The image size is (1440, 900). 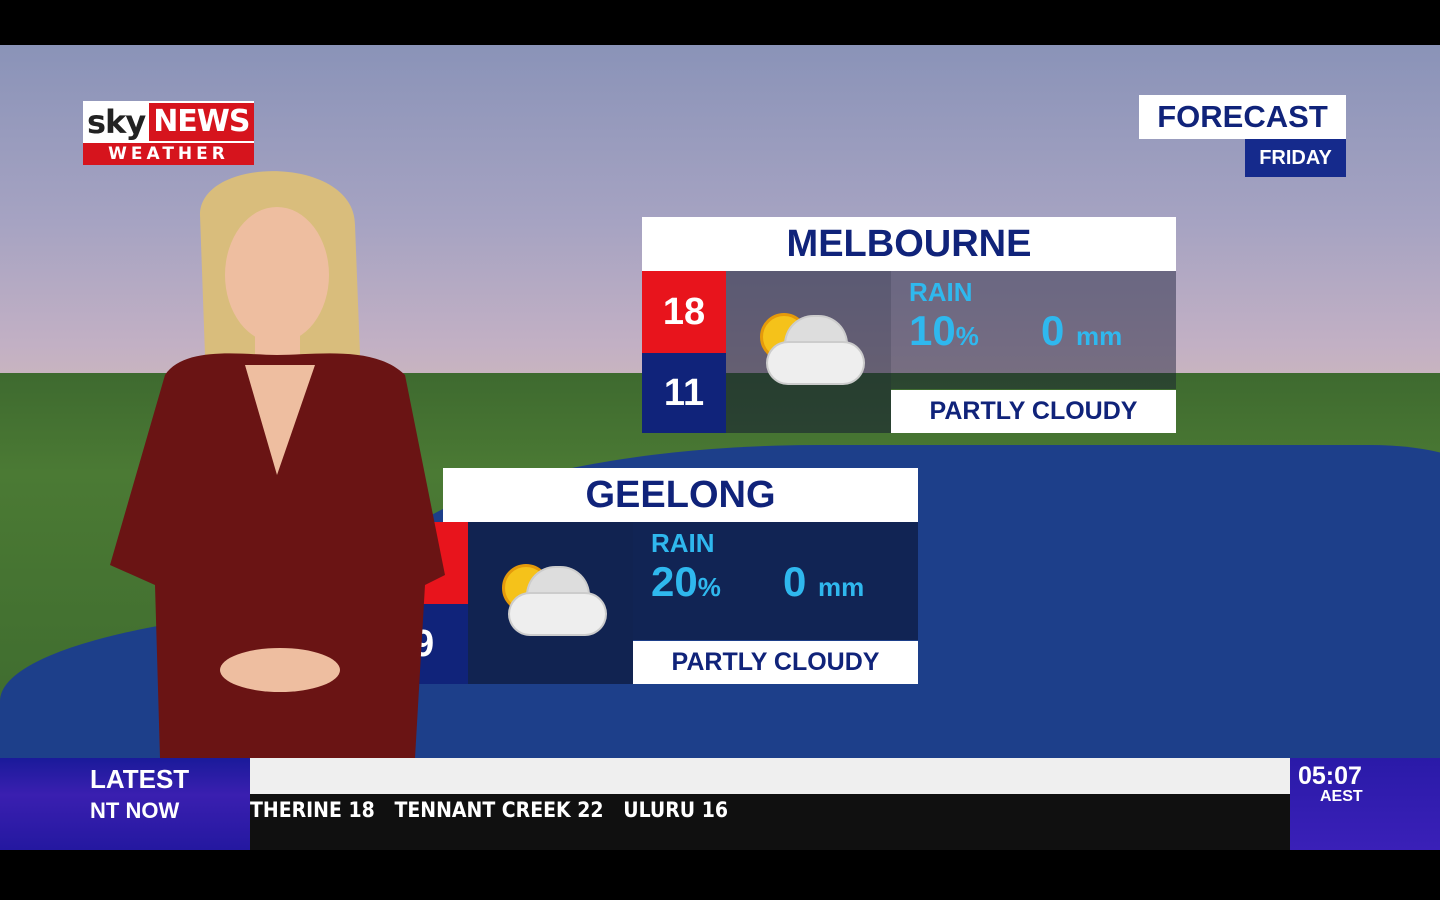 I want to click on clock: 05:07 AEST, so click(x=1365, y=804).